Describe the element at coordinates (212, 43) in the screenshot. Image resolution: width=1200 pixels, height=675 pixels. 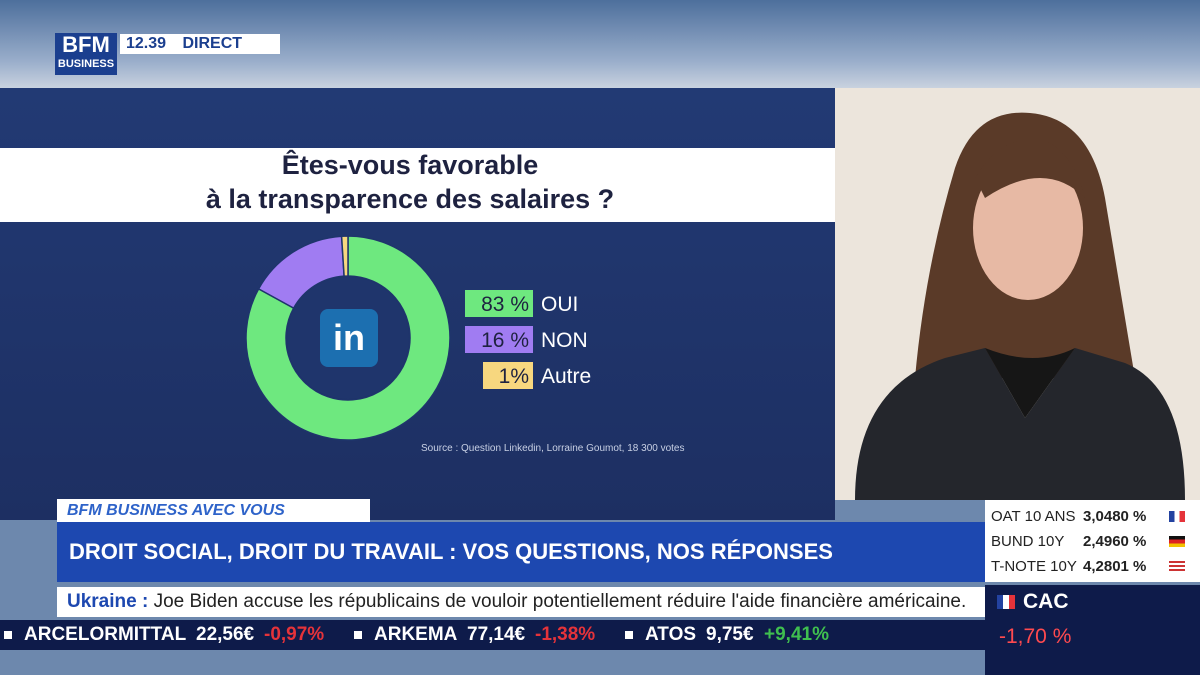
I see `live: DIRECT` at that location.